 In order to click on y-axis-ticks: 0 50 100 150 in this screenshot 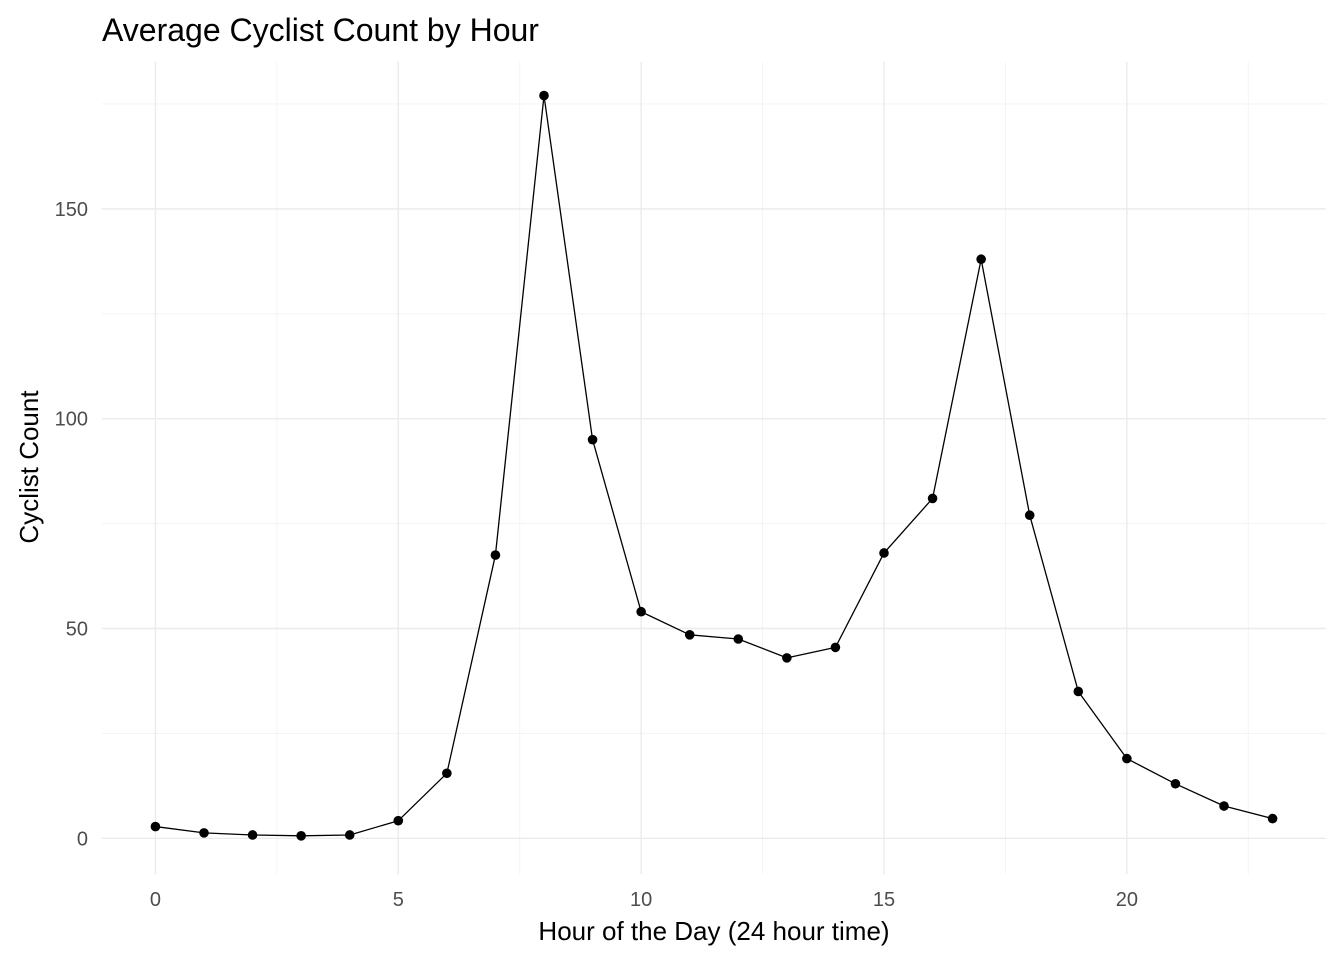, I will do `click(71, 524)`.